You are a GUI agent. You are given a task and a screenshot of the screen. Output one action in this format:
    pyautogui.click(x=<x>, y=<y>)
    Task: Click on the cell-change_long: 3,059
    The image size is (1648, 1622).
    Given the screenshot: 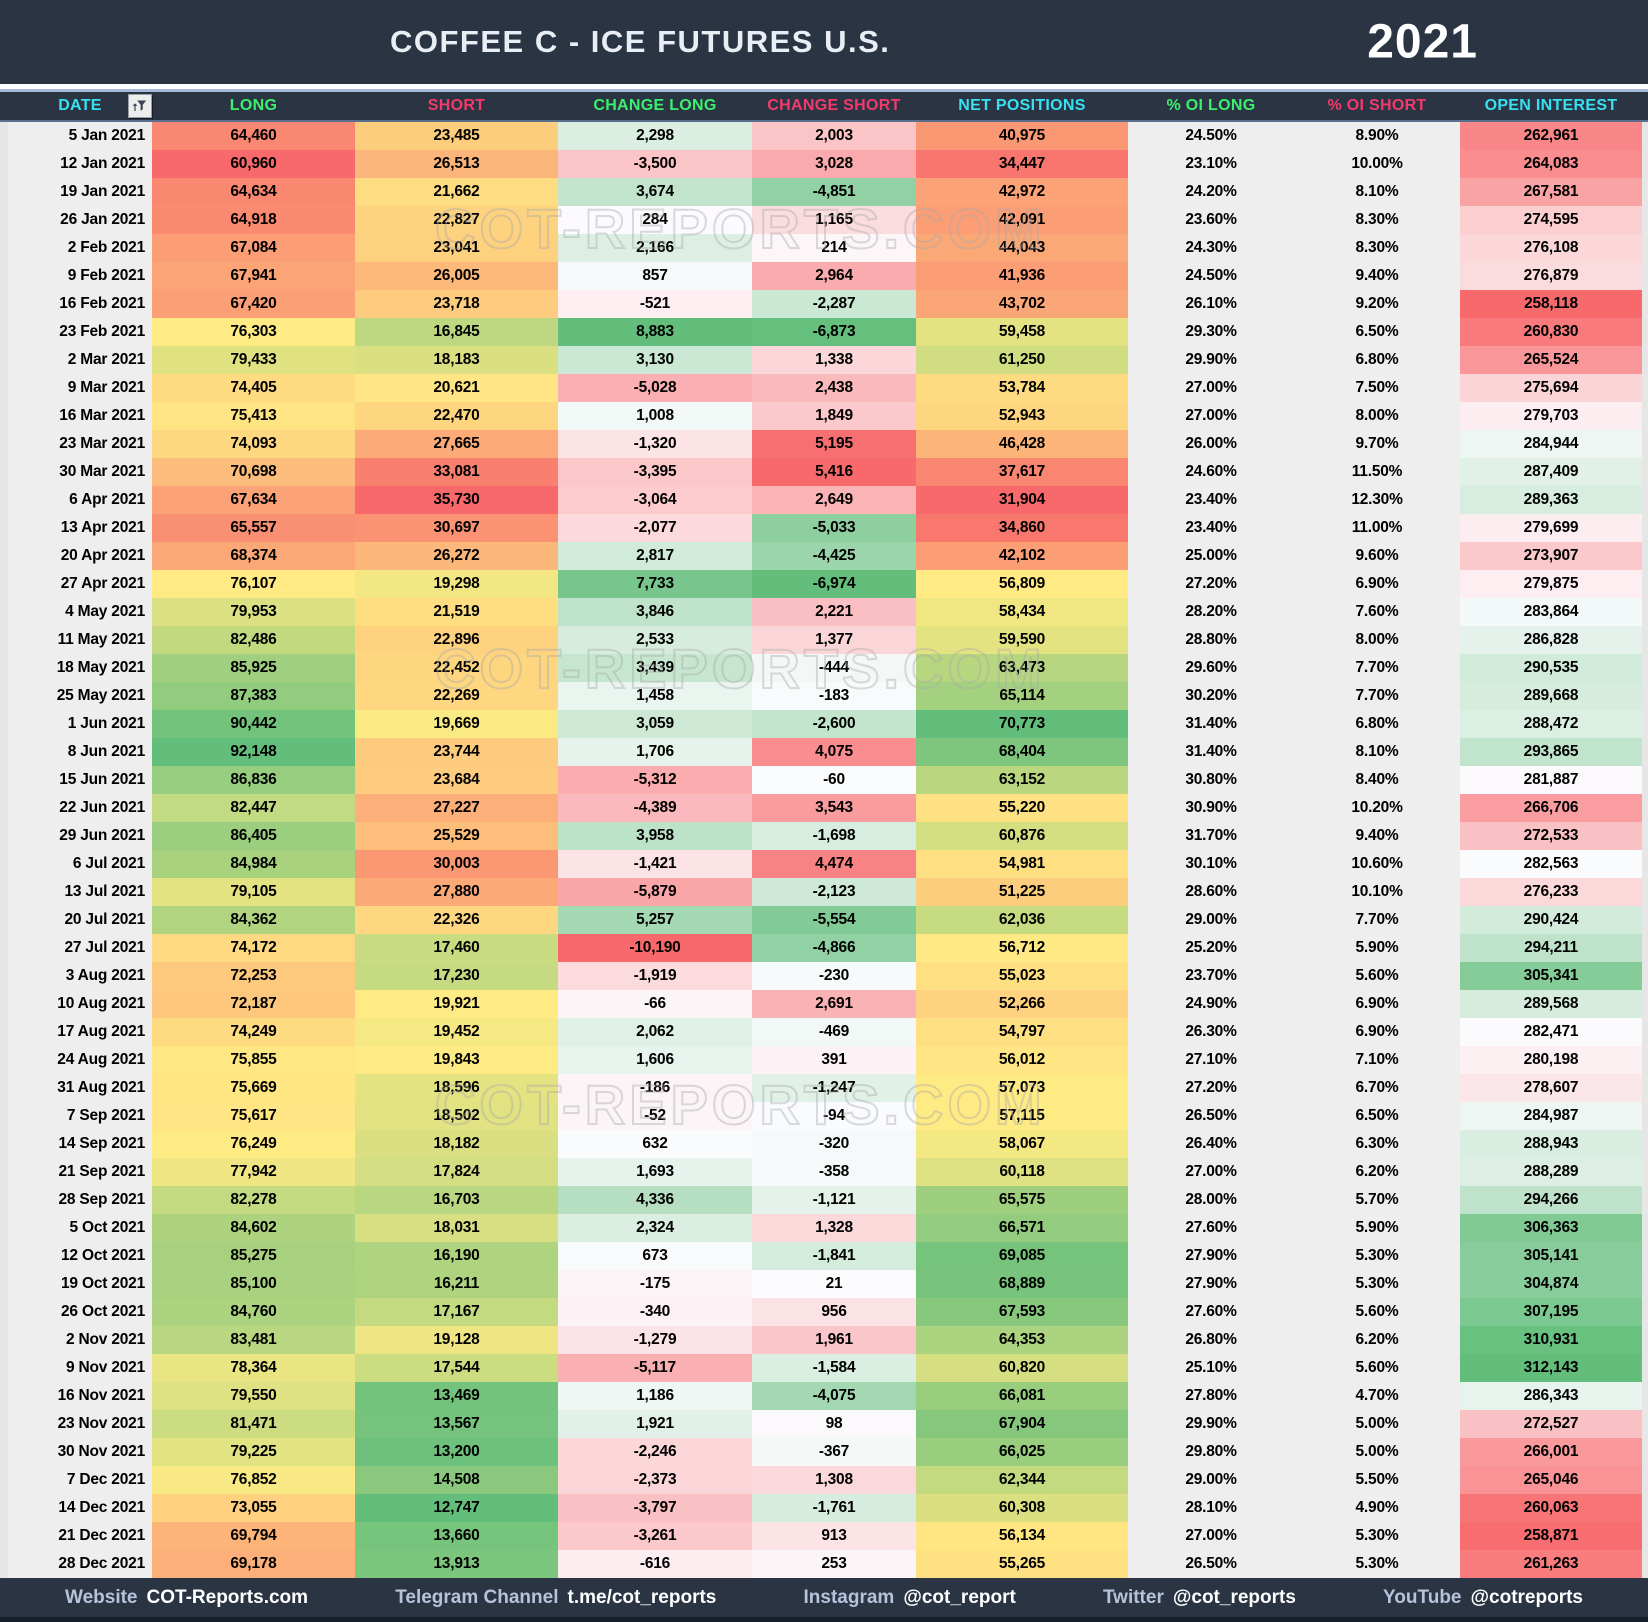 What is the action you would take?
    pyautogui.click(x=655, y=724)
    